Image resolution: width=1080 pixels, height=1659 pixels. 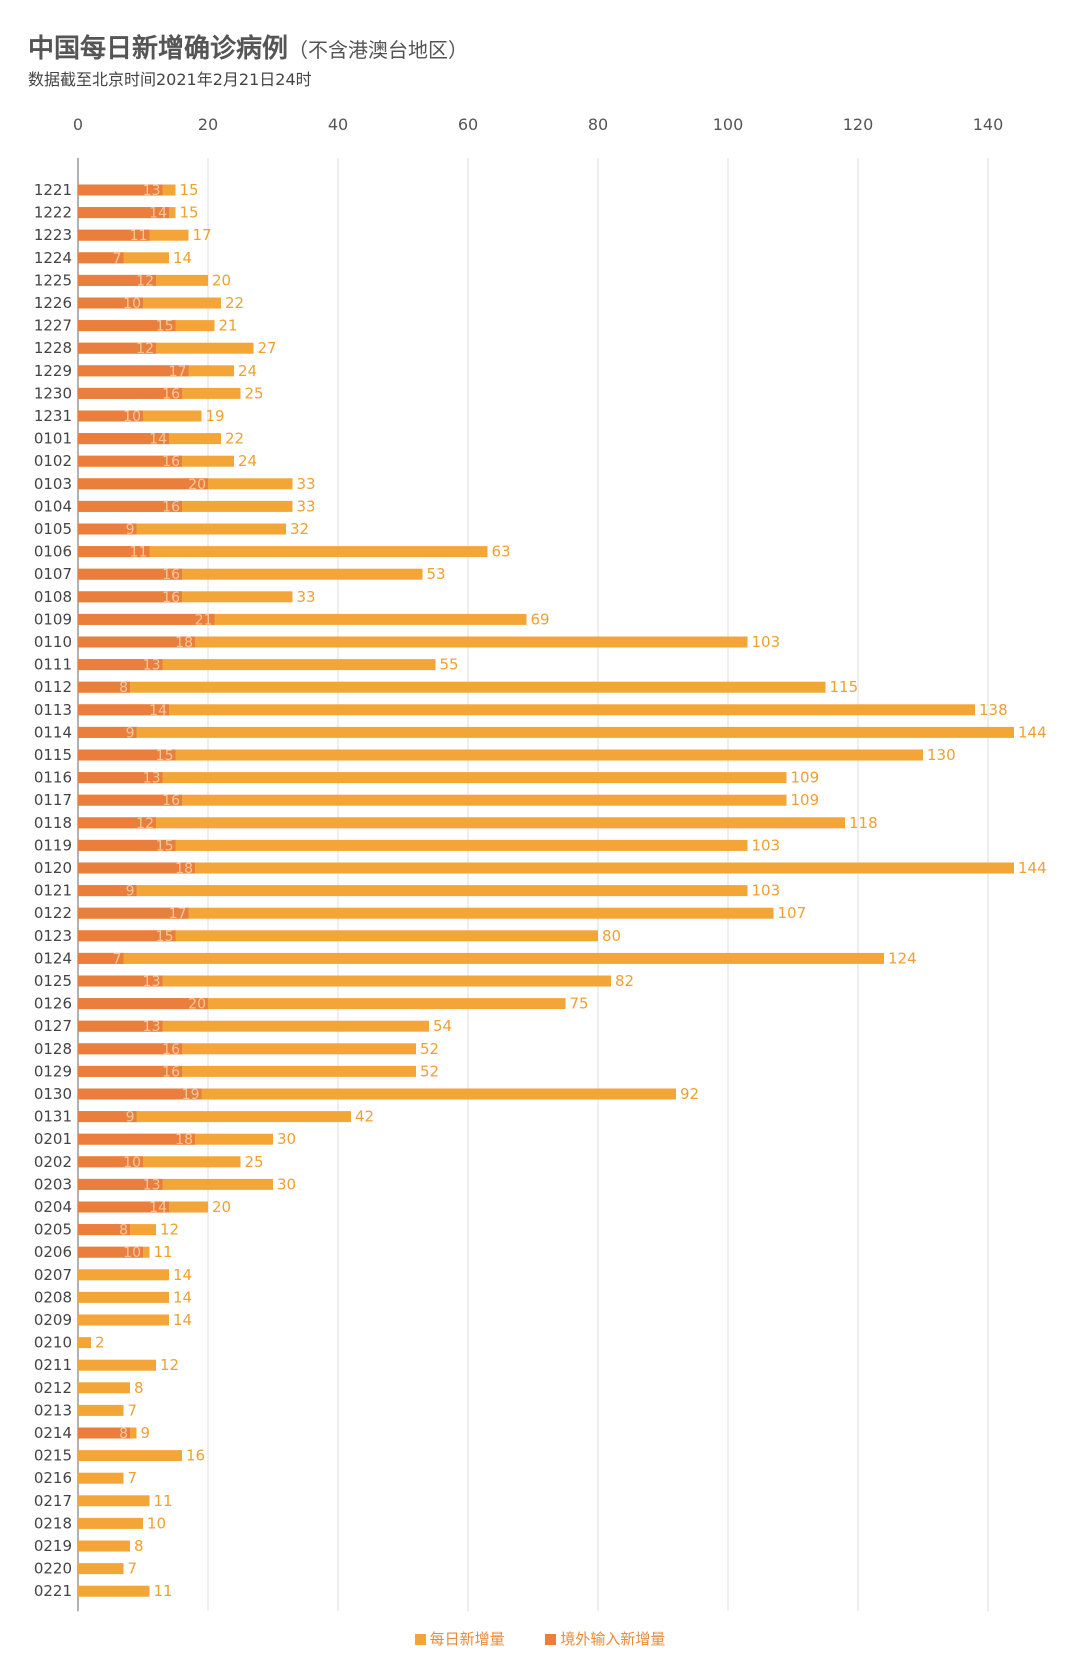 I want to click on data-label-imported: 17, so click(x=178, y=372).